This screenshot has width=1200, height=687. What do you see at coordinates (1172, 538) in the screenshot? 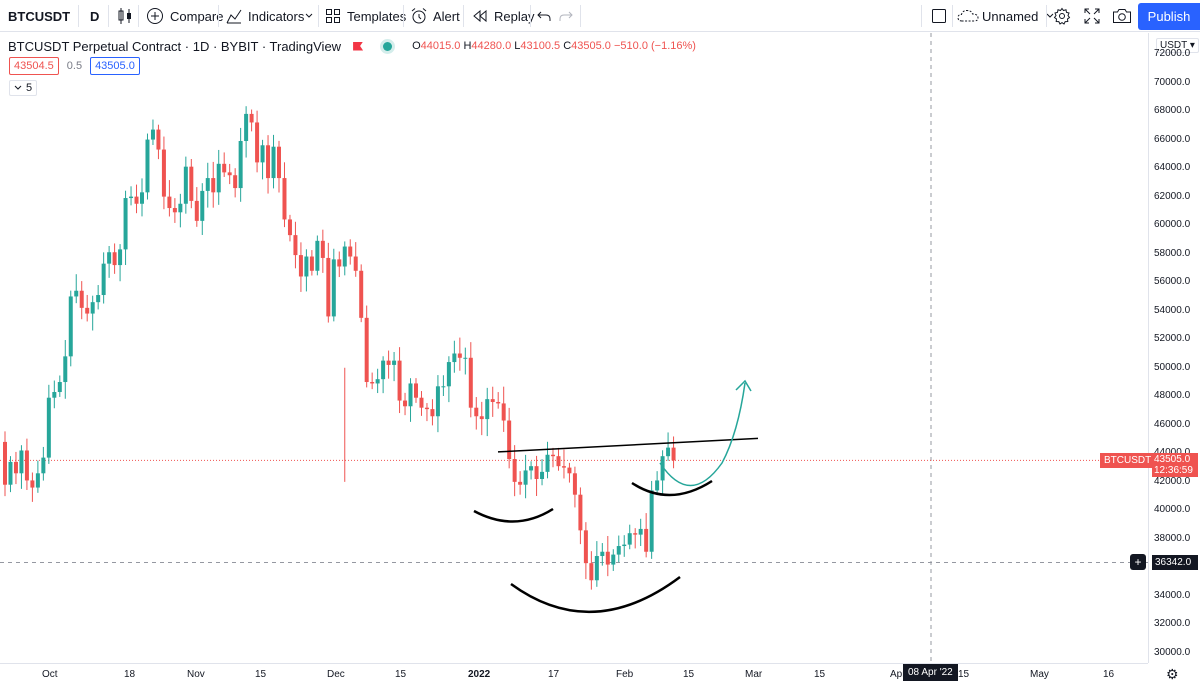
I see `price-tick-label: 38000.0` at bounding box center [1172, 538].